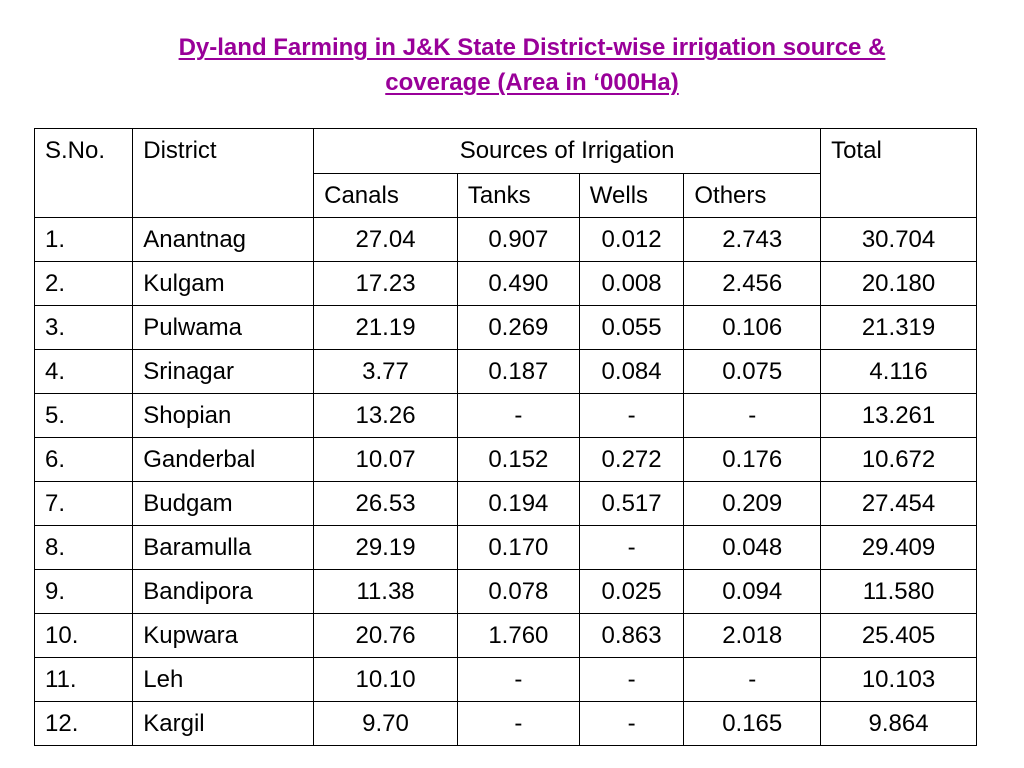 Image resolution: width=1024 pixels, height=768 pixels. Describe the element at coordinates (898, 591) in the screenshot. I see `cell-total: 11.580` at that location.